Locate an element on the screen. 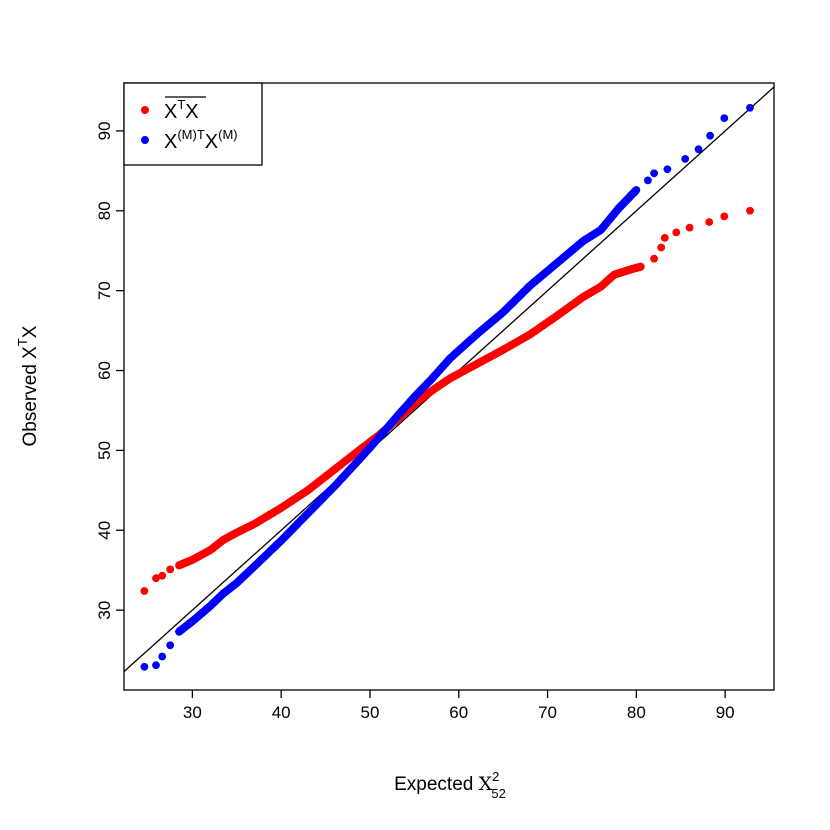 This screenshot has height=830, width=830. y-tick-label-70: 70 is located at coordinates (104, 290).